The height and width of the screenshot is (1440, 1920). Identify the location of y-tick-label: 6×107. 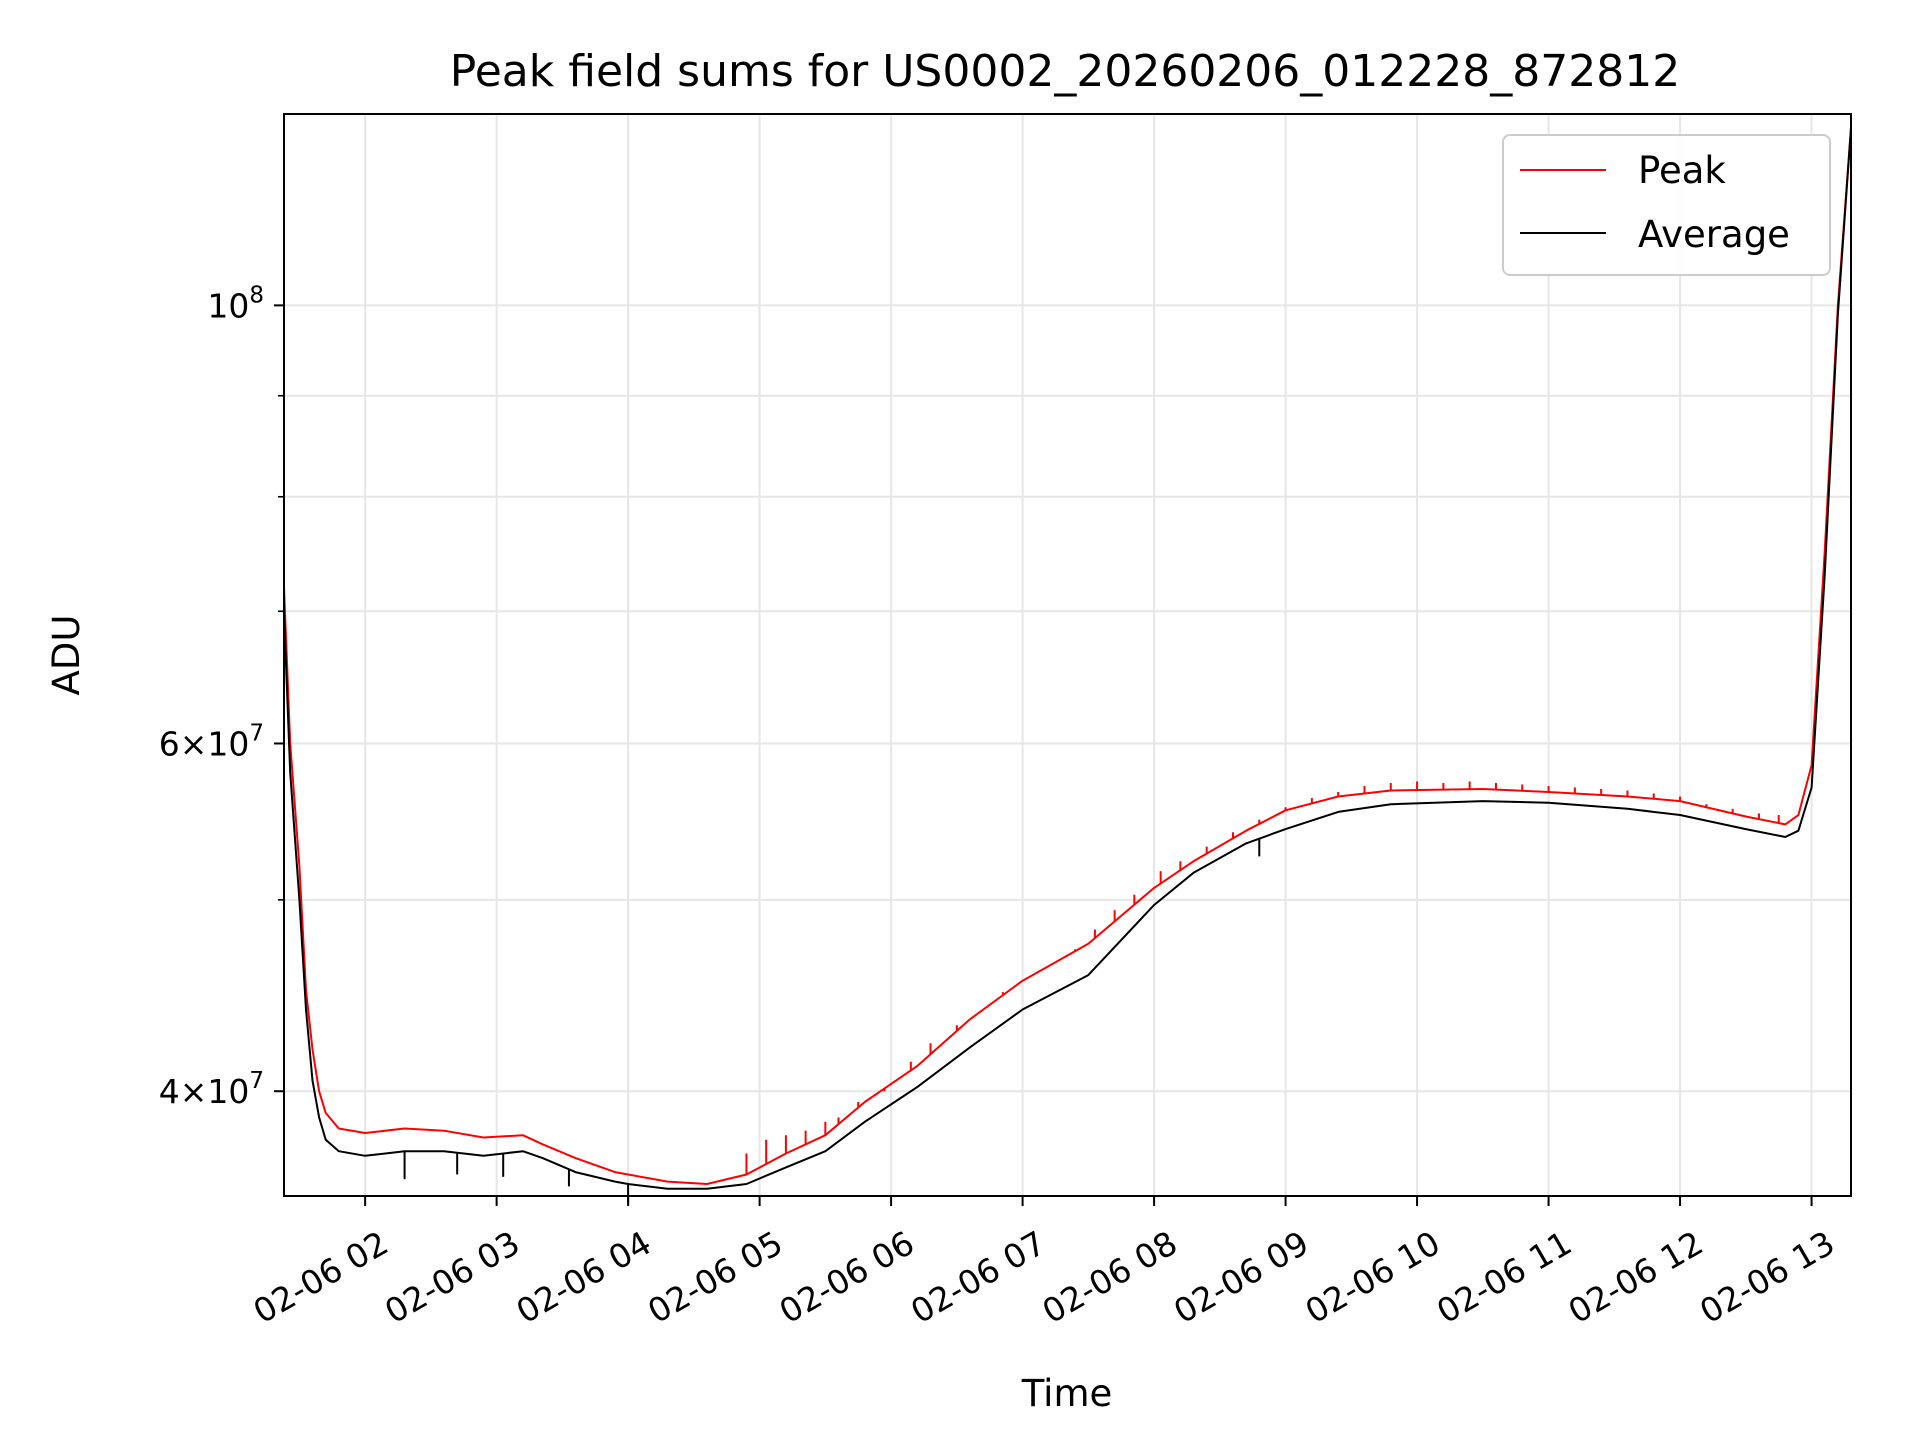
(211, 741).